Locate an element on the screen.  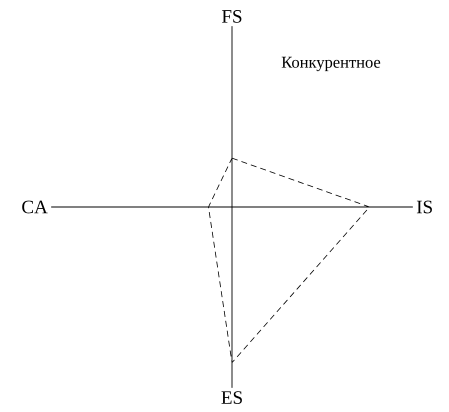
spoke-label: IS is located at coordinates (424, 207).